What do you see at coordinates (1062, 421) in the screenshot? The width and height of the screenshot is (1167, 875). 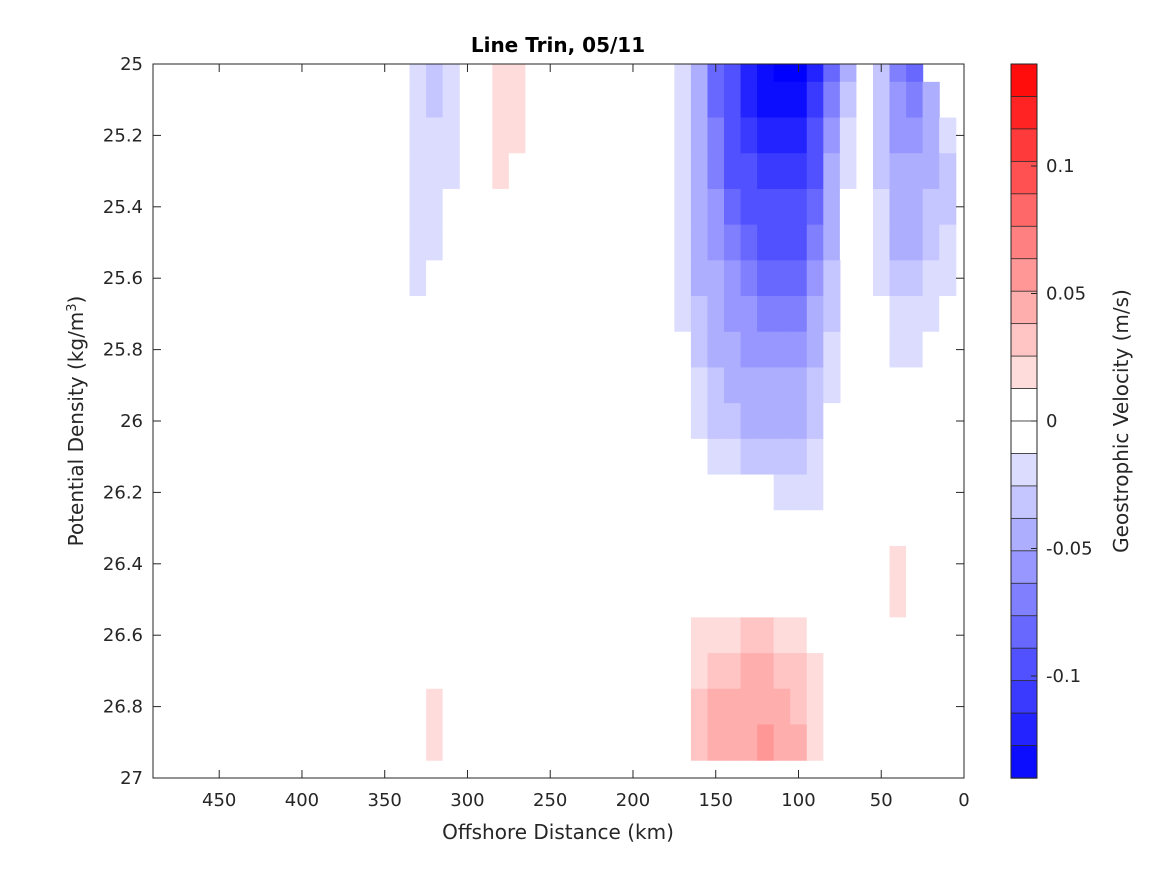 I see `colorbar-ticks: 0.1 0.05 0 -0.05 -0.1` at bounding box center [1062, 421].